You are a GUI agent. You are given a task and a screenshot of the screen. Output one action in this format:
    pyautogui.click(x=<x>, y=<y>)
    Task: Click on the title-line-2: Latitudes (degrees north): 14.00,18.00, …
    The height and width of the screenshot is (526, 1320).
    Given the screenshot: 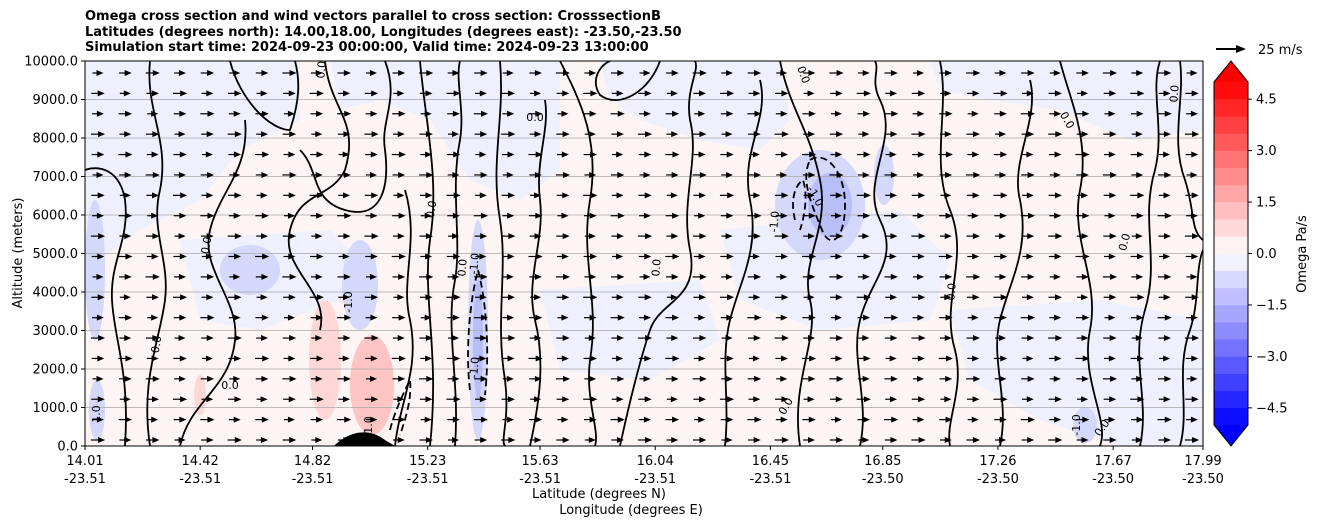 What is the action you would take?
    pyautogui.click(x=383, y=32)
    